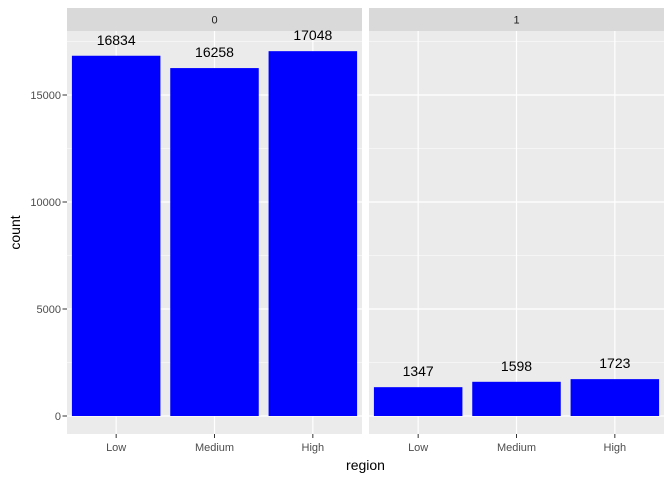  Describe the element at coordinates (614, 363) in the screenshot. I see `bar-value-label: 1723` at that location.